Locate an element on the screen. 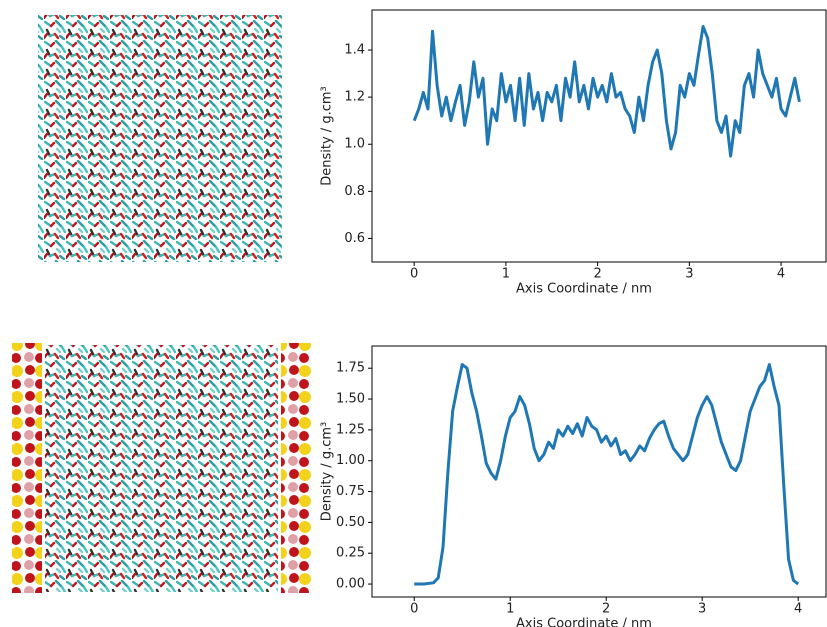  y-tick-label: 1.4 is located at coordinates (354, 50).